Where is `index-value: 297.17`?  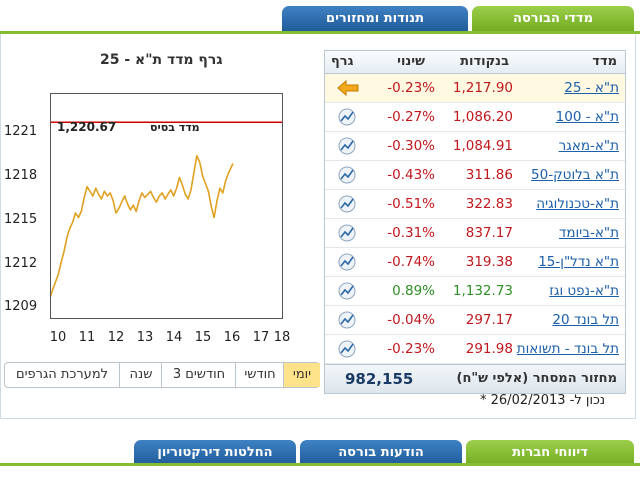
index-value: 297.17 is located at coordinates (489, 320).